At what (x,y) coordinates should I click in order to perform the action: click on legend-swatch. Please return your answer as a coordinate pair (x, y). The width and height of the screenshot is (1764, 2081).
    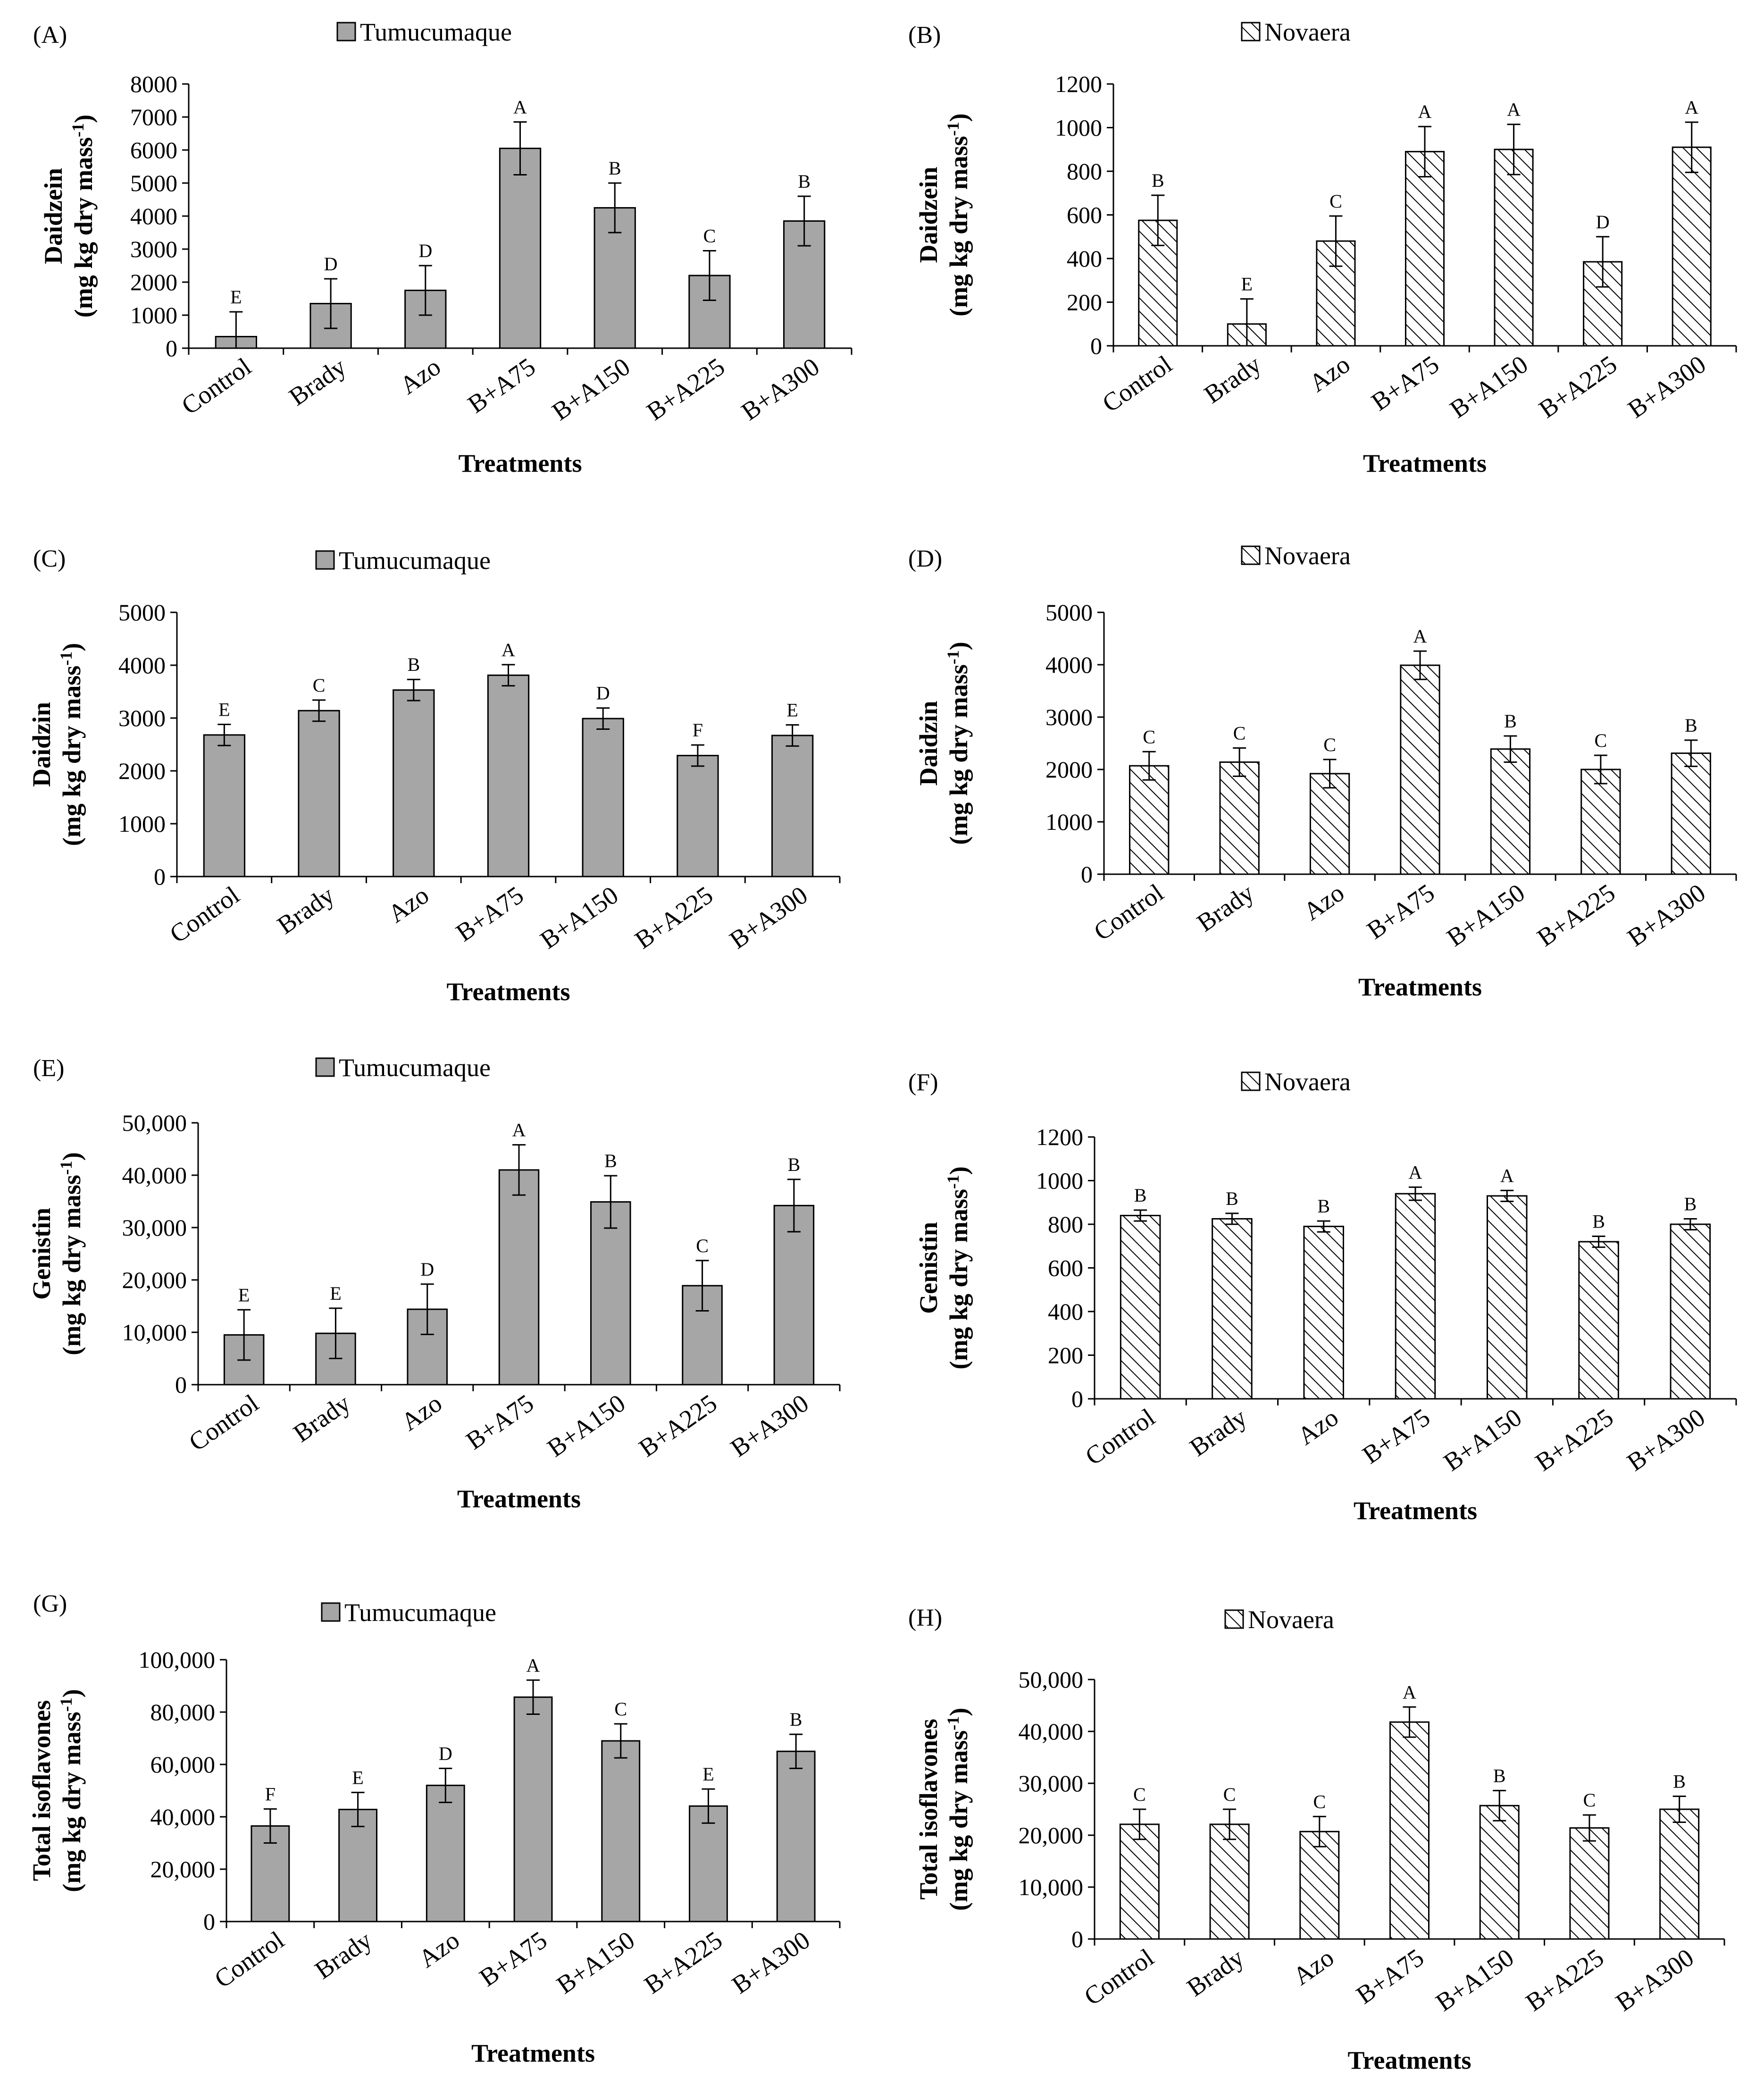
    Looking at the image, I should click on (1251, 1081).